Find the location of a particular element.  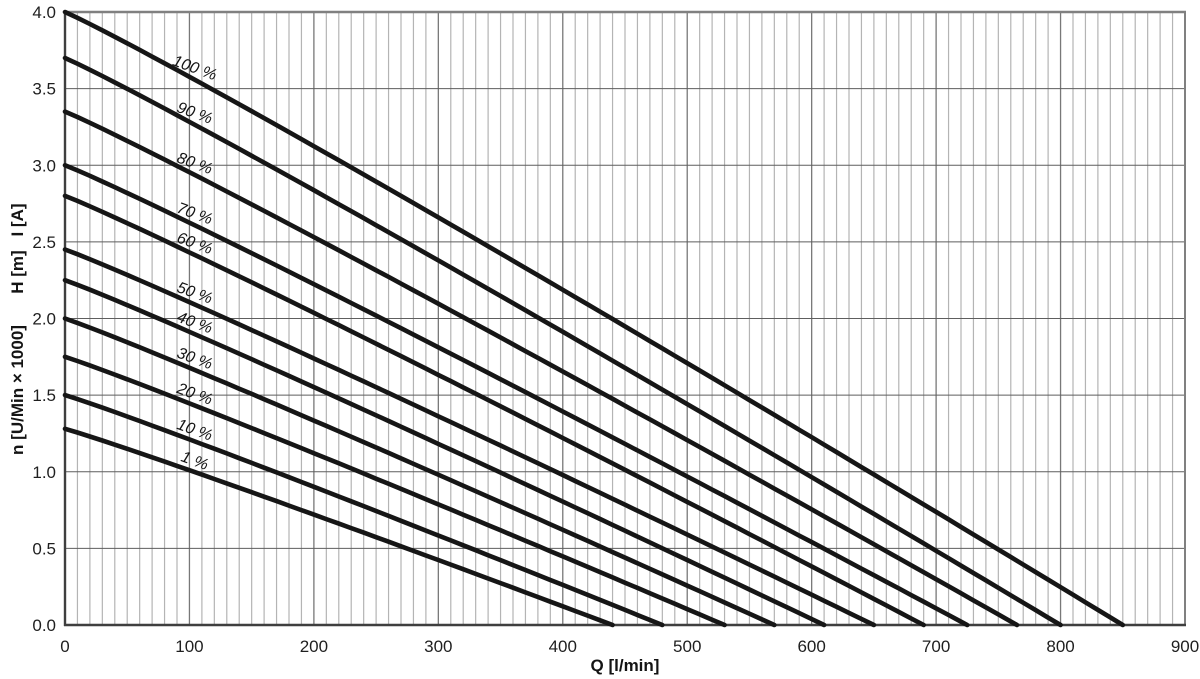

x-axis-title: Q [l/min] is located at coordinates (625, 665).